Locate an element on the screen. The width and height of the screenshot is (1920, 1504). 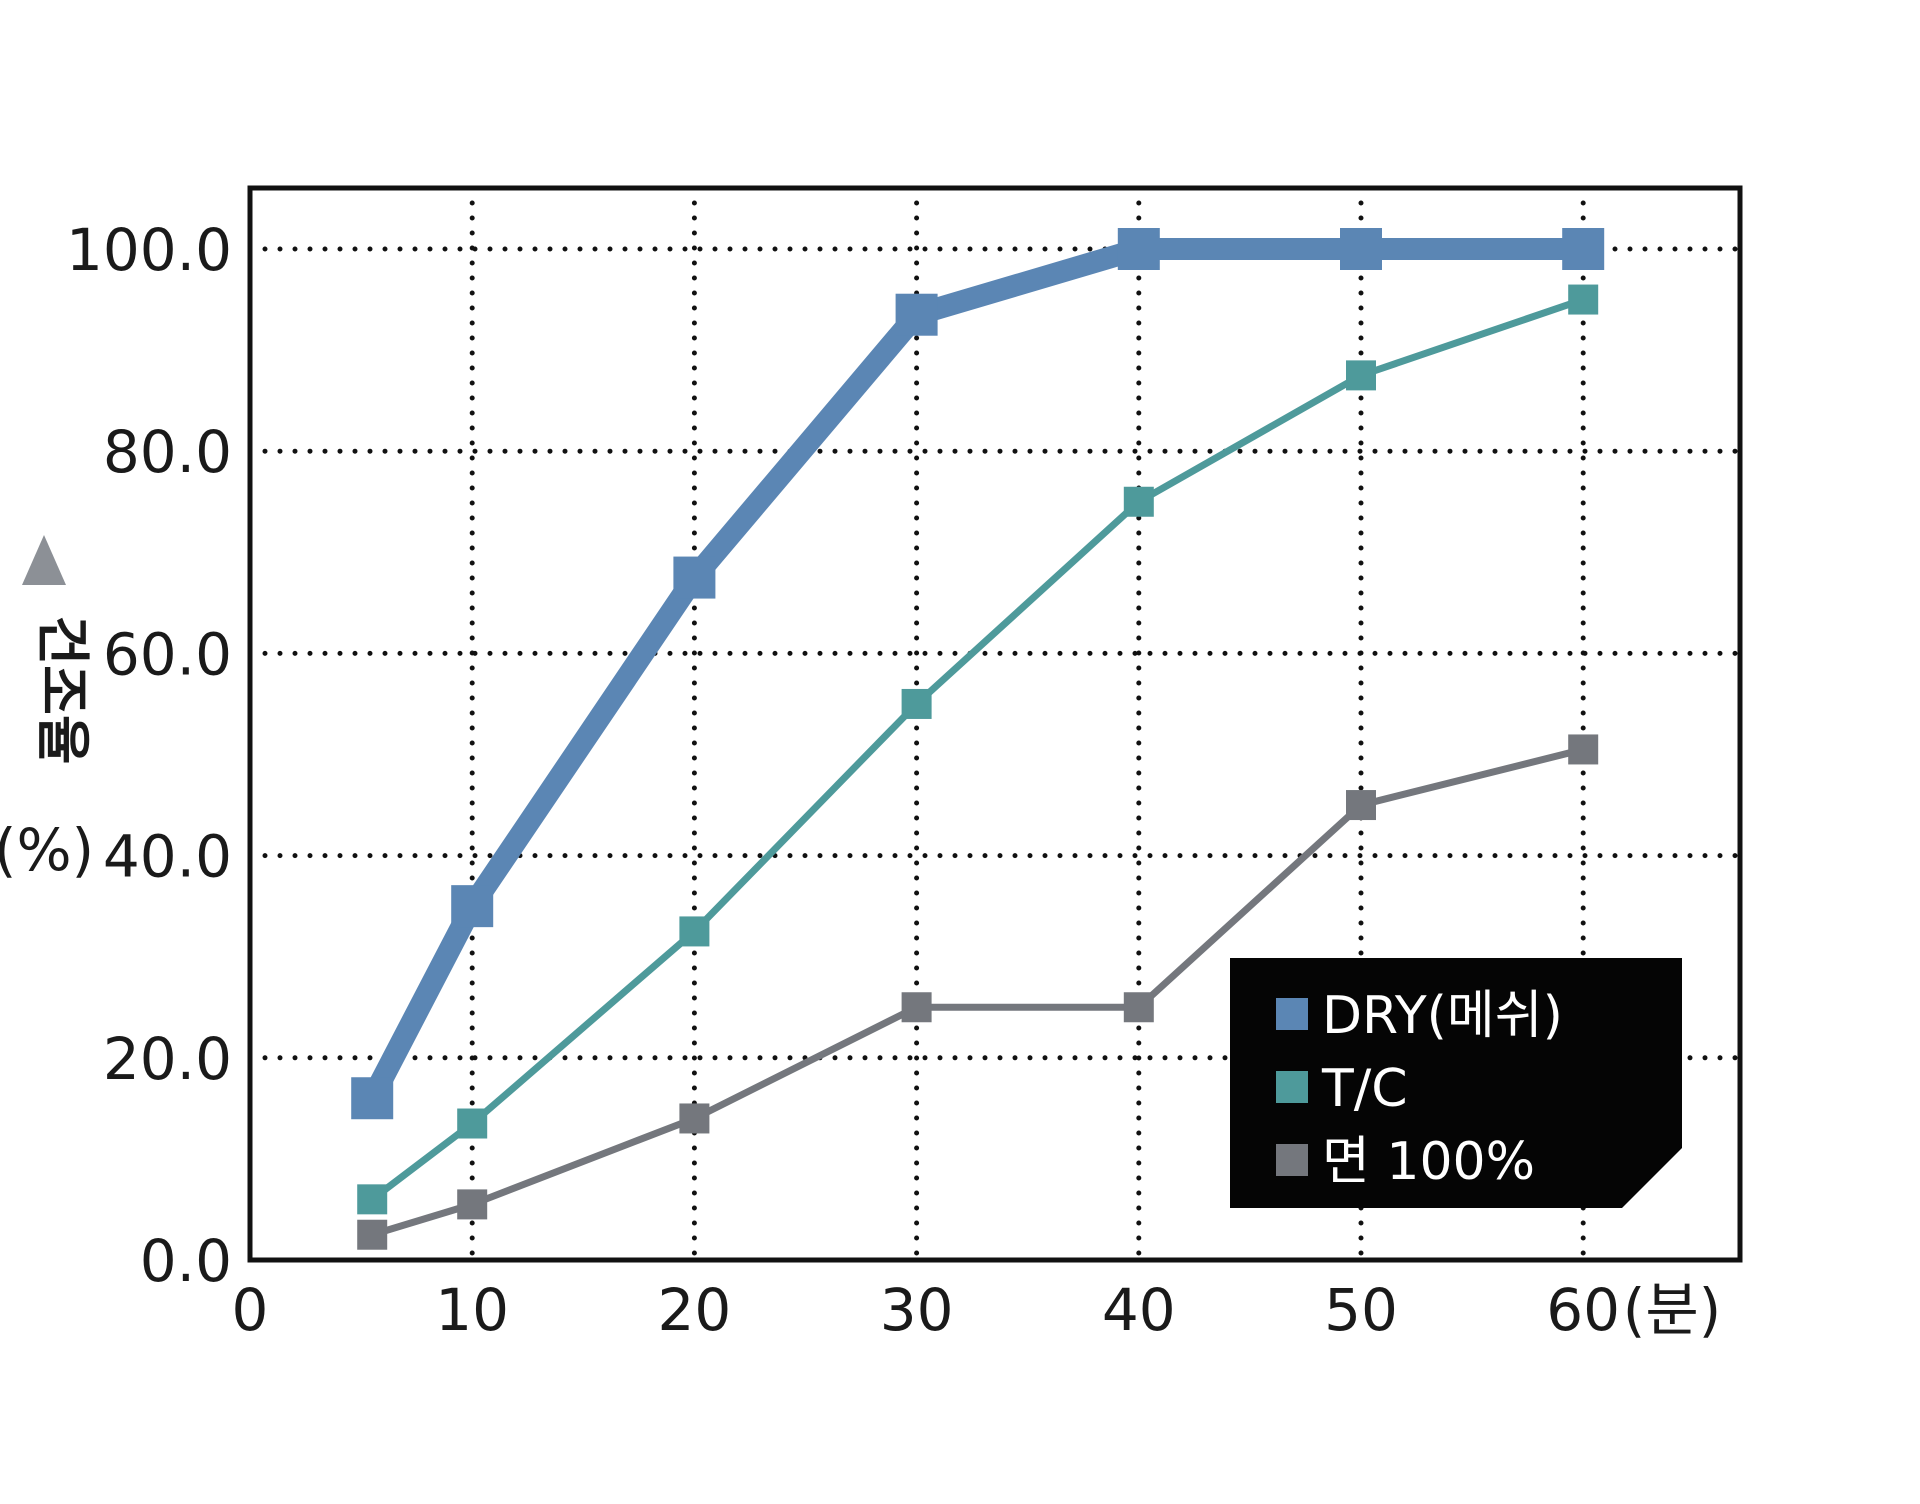
y-tick-label: 0.0 is located at coordinates (186, 1261).